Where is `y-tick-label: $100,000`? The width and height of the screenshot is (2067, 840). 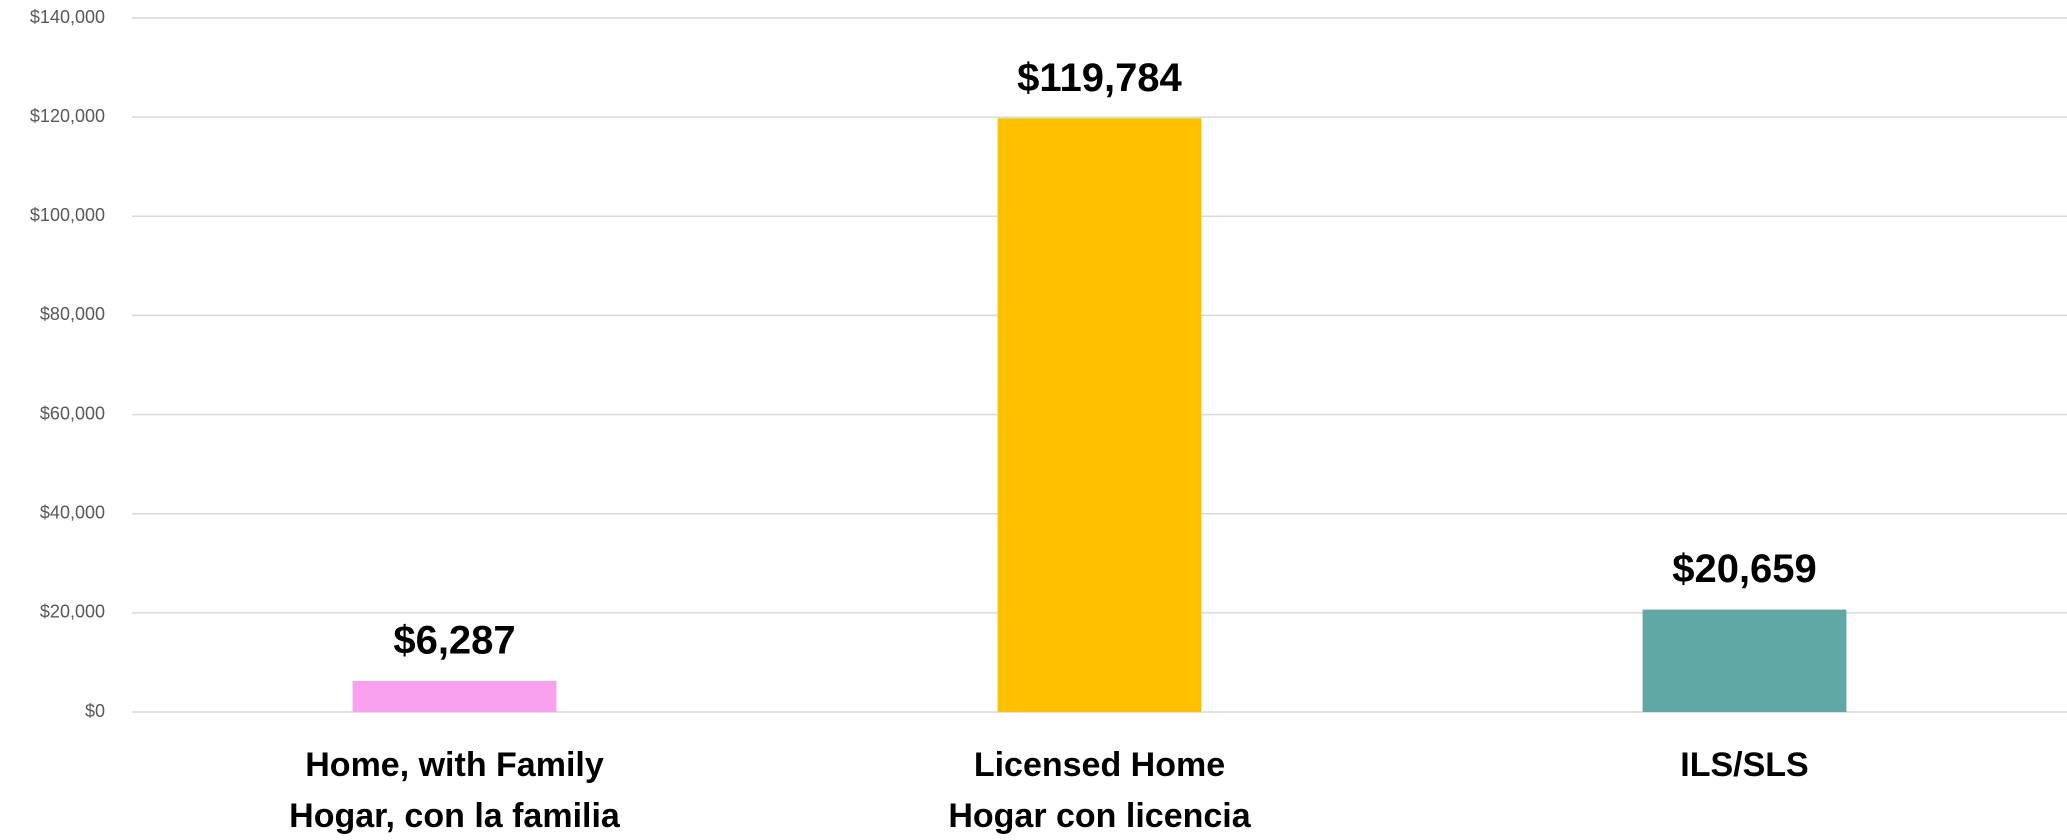 y-tick-label: $100,000 is located at coordinates (67, 215).